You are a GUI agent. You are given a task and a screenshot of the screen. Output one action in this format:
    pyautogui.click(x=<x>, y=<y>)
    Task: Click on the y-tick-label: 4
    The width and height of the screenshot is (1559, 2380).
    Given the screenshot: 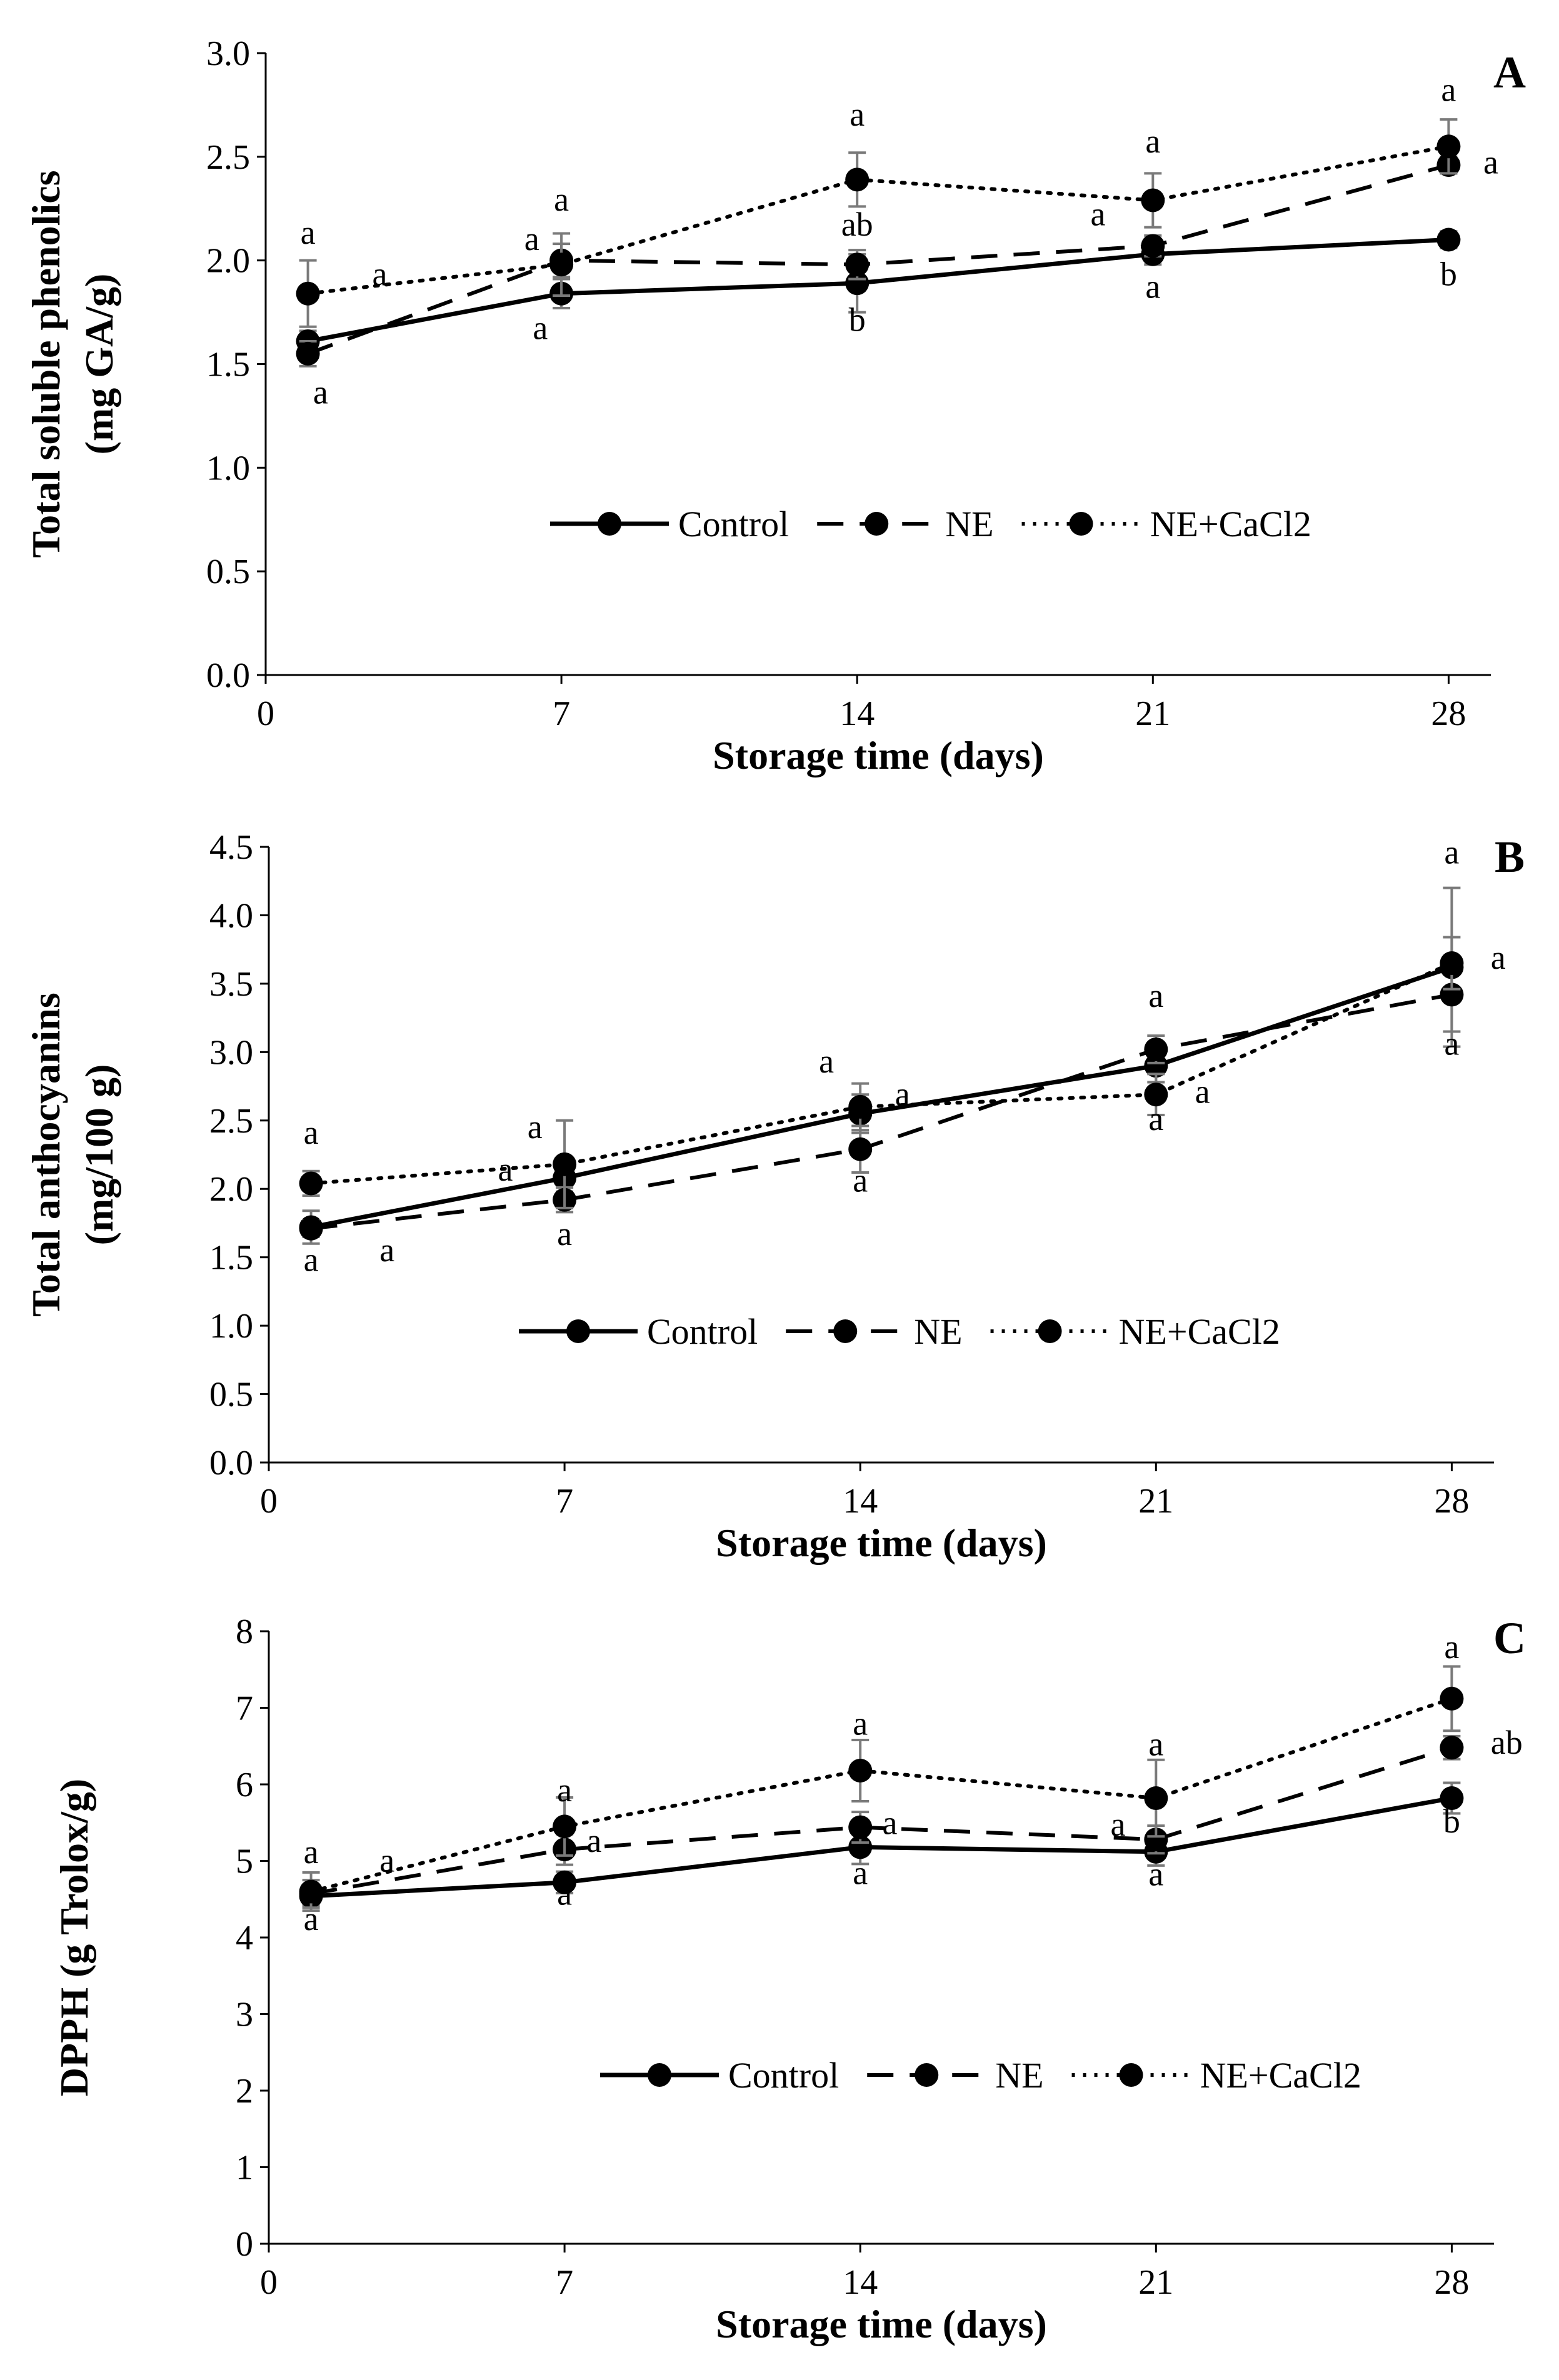 What is the action you would take?
    pyautogui.click(x=245, y=1939)
    